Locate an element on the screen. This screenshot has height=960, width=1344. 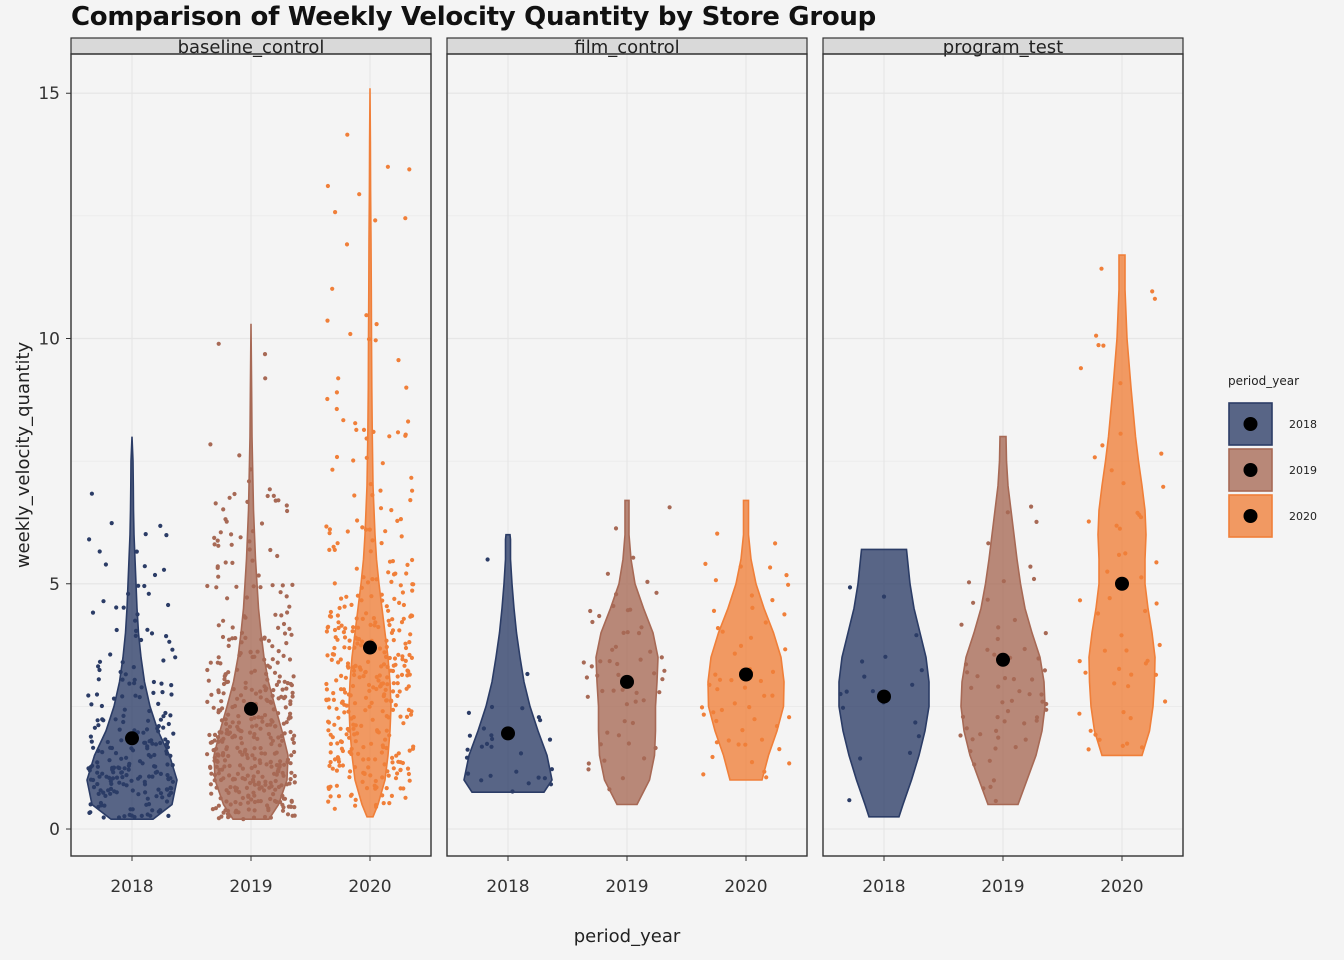
jitter-points-program_test-2019 is located at coordinates (1003, 654).